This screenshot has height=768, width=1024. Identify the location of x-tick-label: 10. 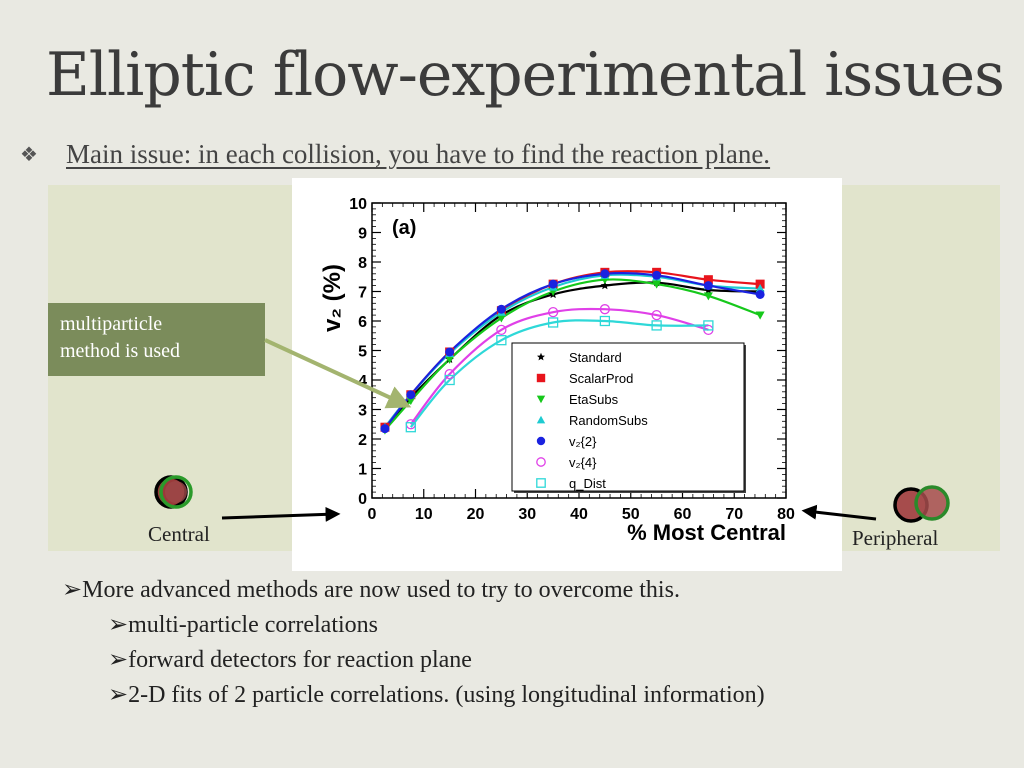
(424, 514).